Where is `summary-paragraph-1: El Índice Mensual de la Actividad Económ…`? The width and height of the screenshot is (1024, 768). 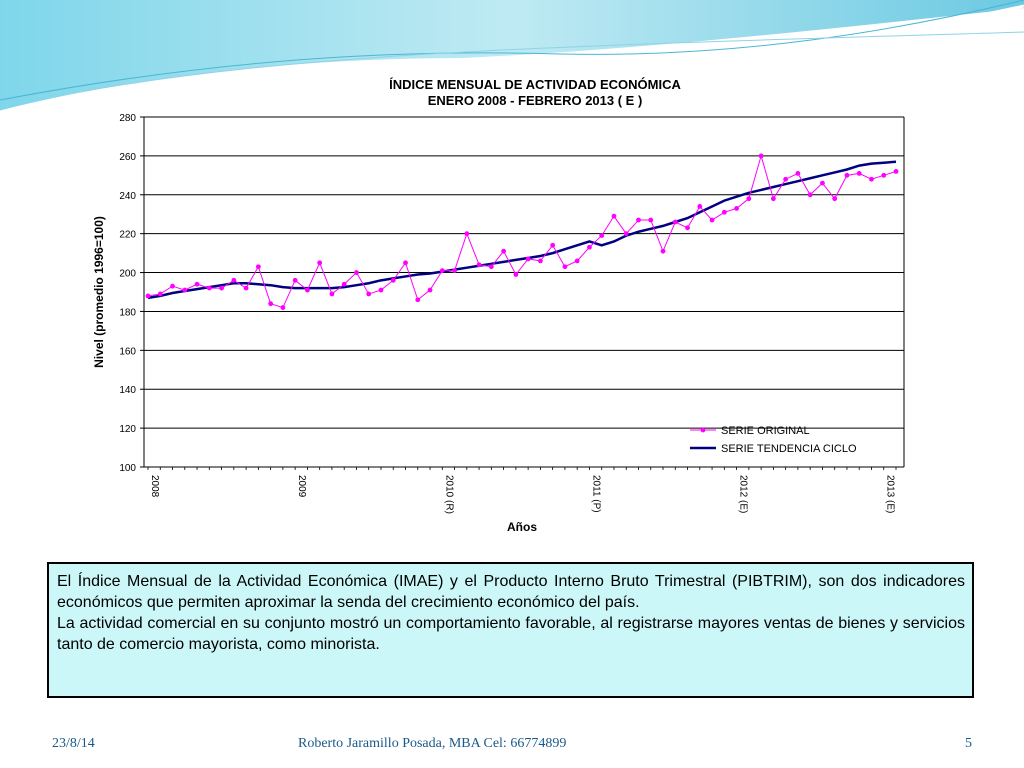
summary-paragraph-1: El Índice Mensual de la Actividad Económ… is located at coordinates (511, 592).